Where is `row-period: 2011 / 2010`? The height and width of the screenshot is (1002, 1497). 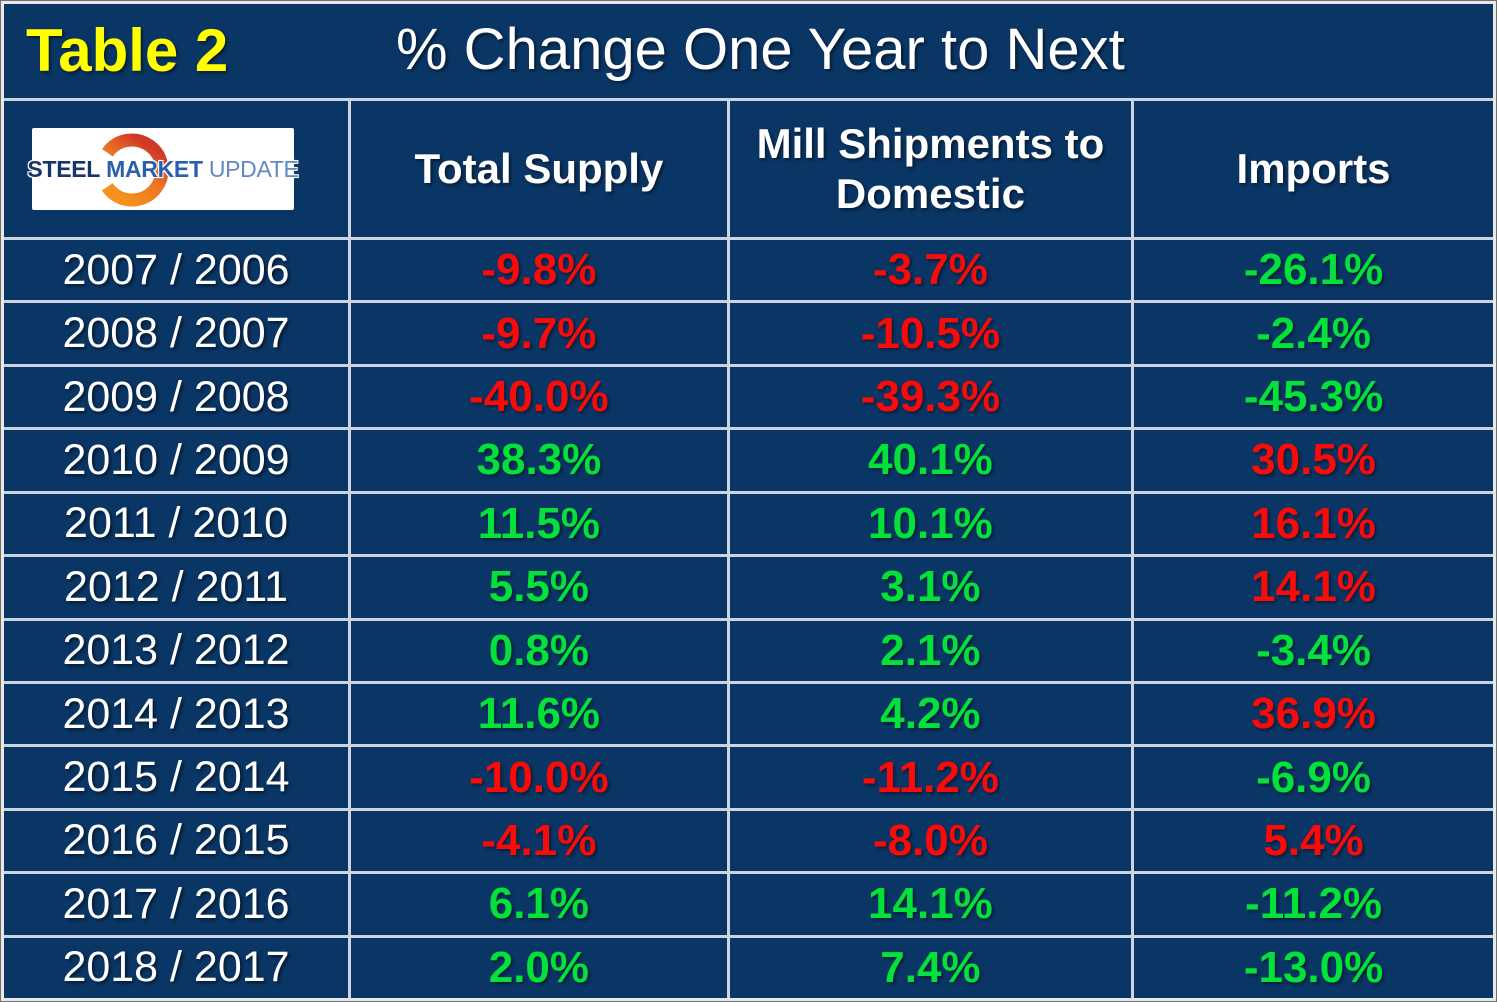
row-period: 2011 / 2010 is located at coordinates (176, 524).